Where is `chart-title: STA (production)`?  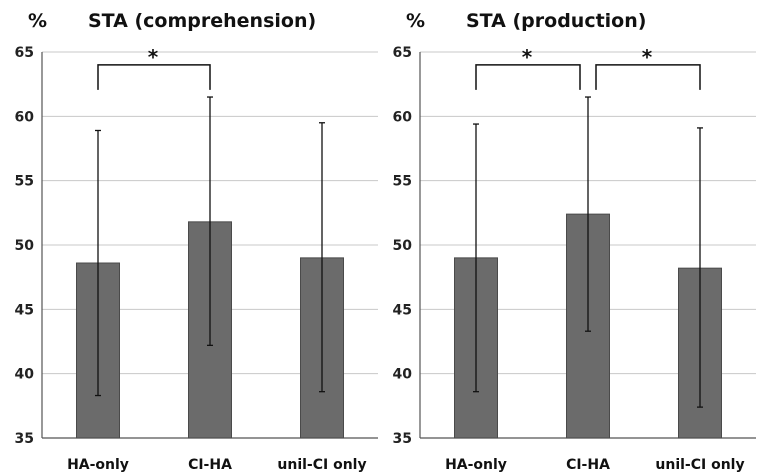
chart-title: STA (production) is located at coordinates (556, 21).